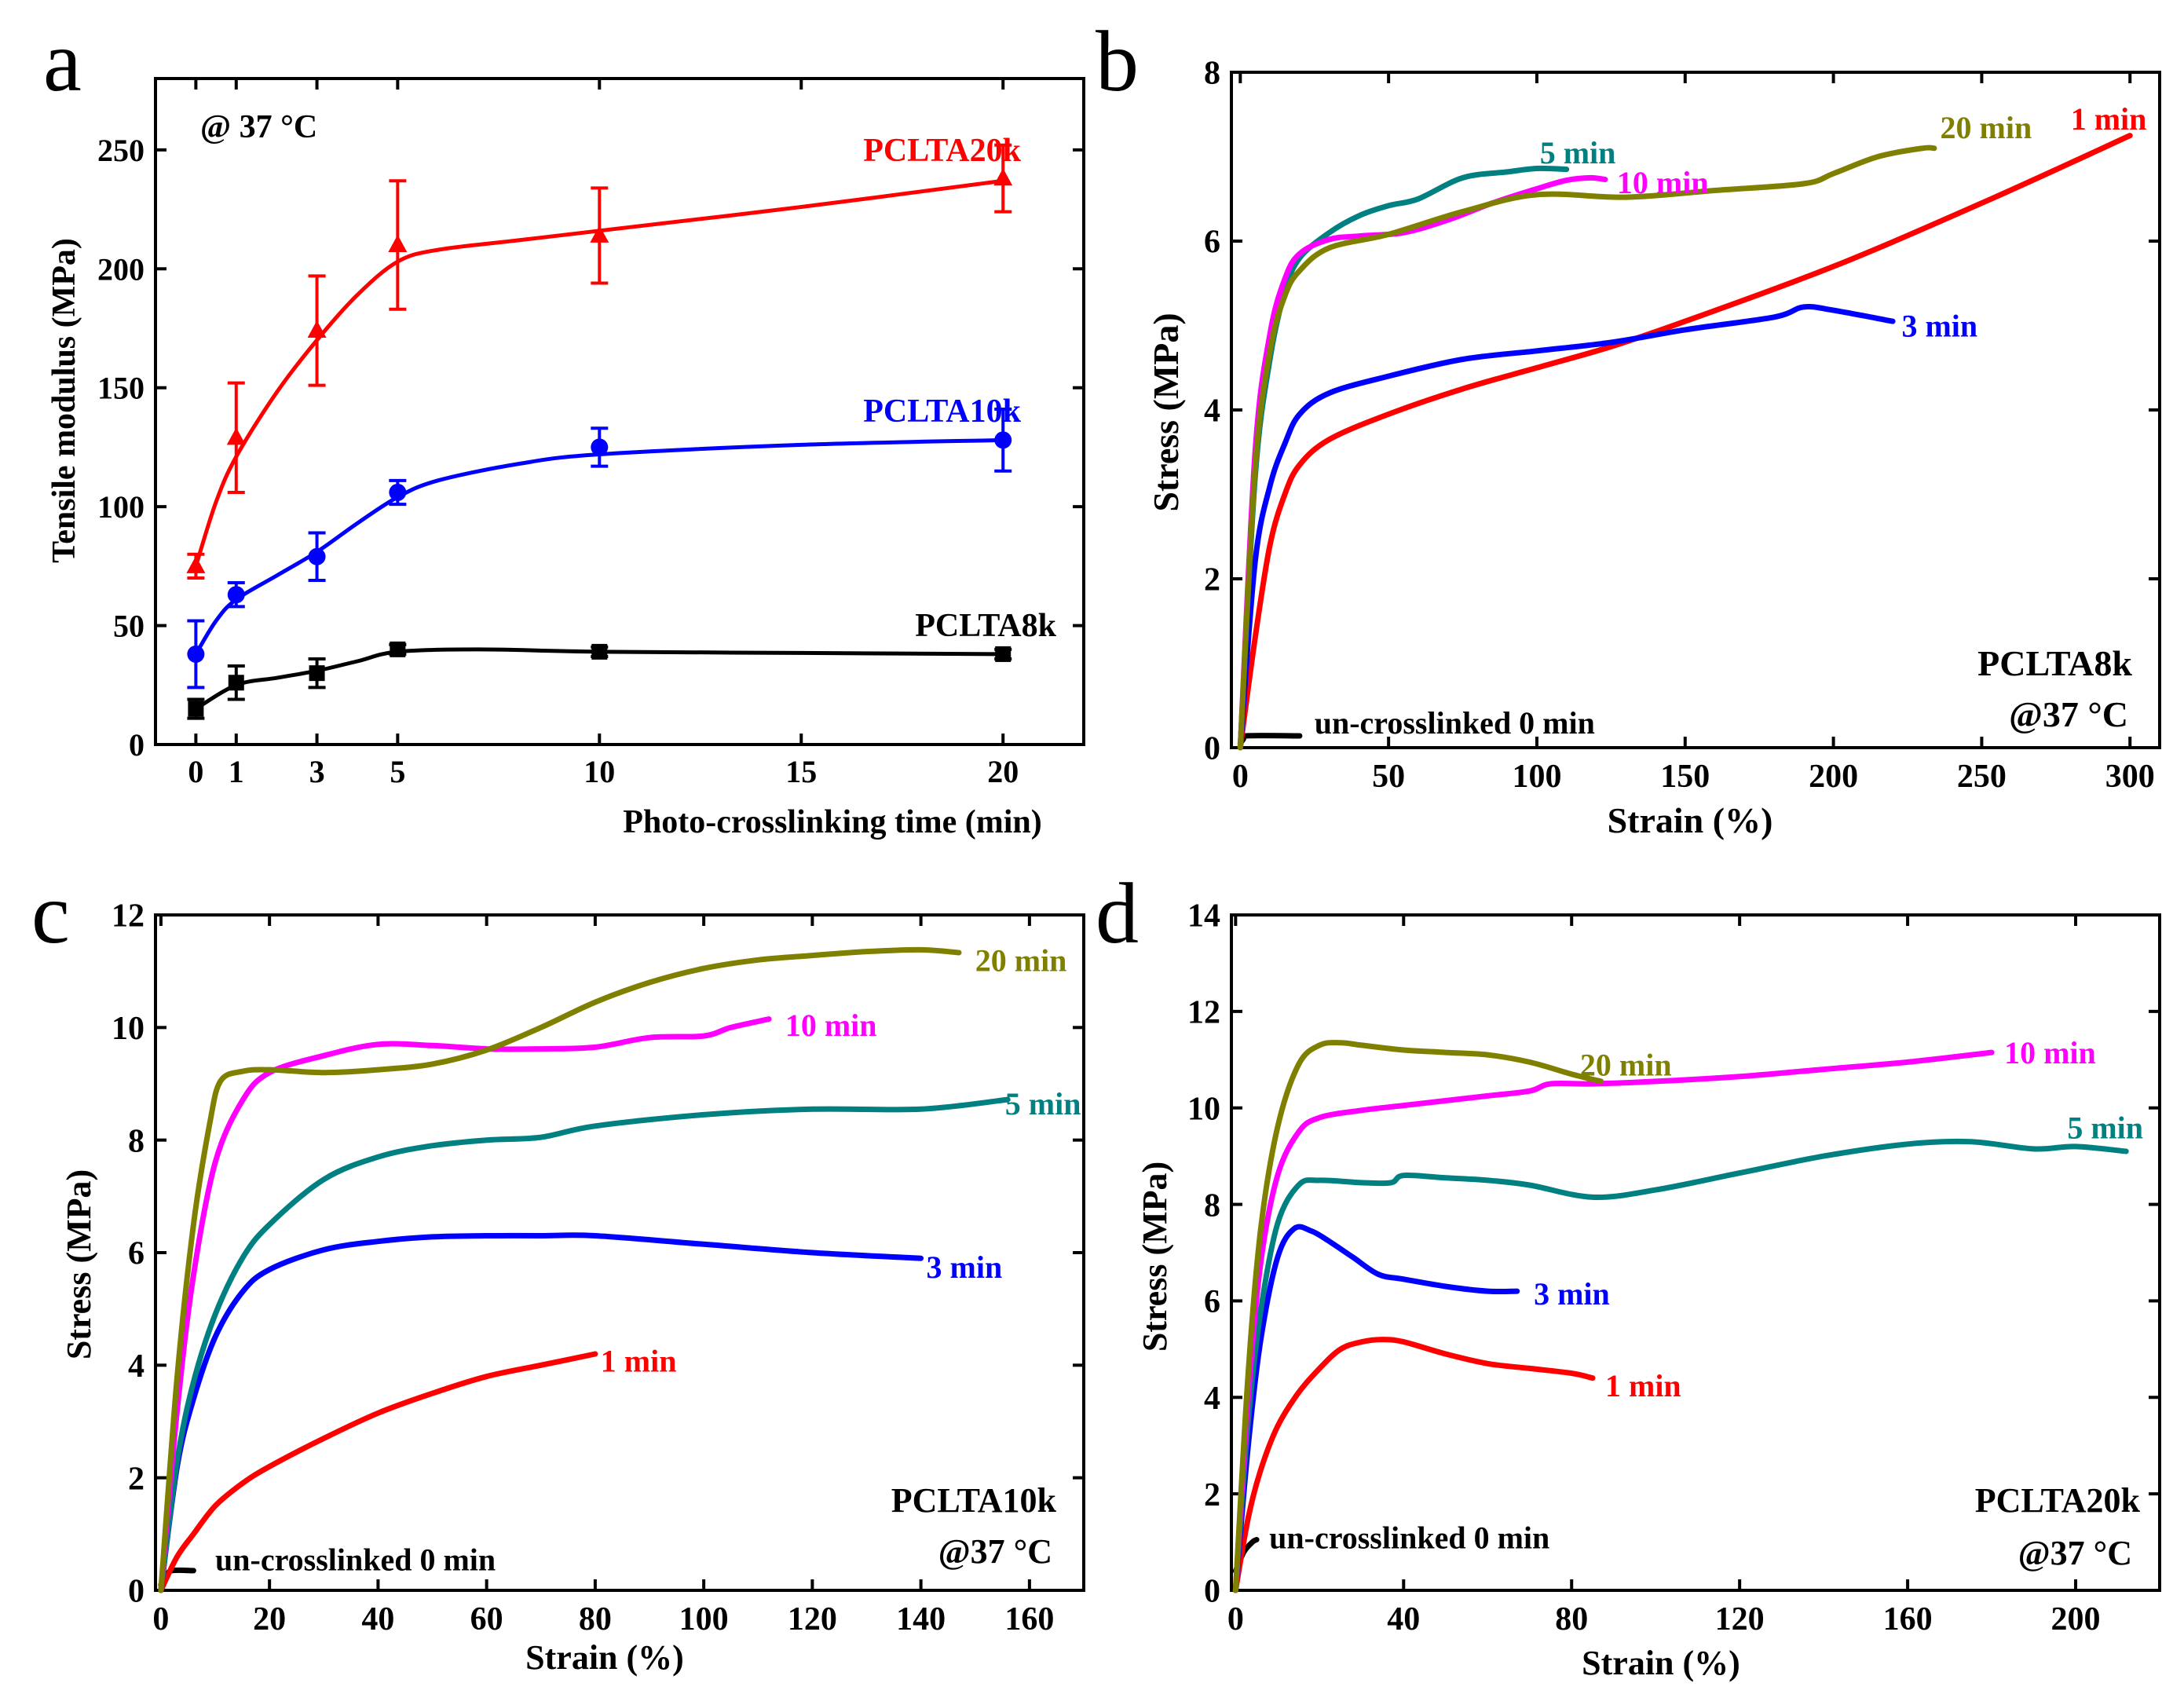 The height and width of the screenshot is (1705, 2184). I want to click on panel-b-x-tick-label: 300, so click(2130, 777).